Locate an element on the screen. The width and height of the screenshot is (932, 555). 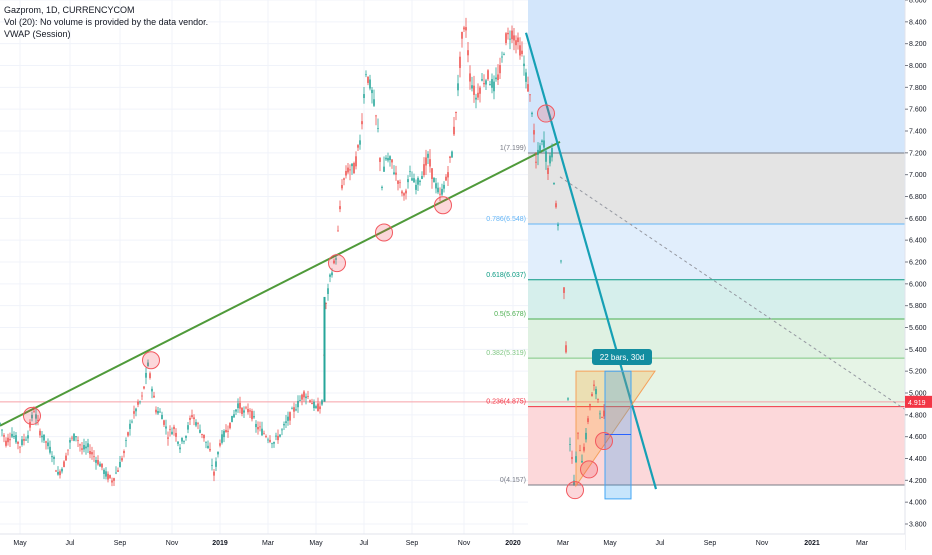
price-tick-label: 4.400 is located at coordinates (918, 459).